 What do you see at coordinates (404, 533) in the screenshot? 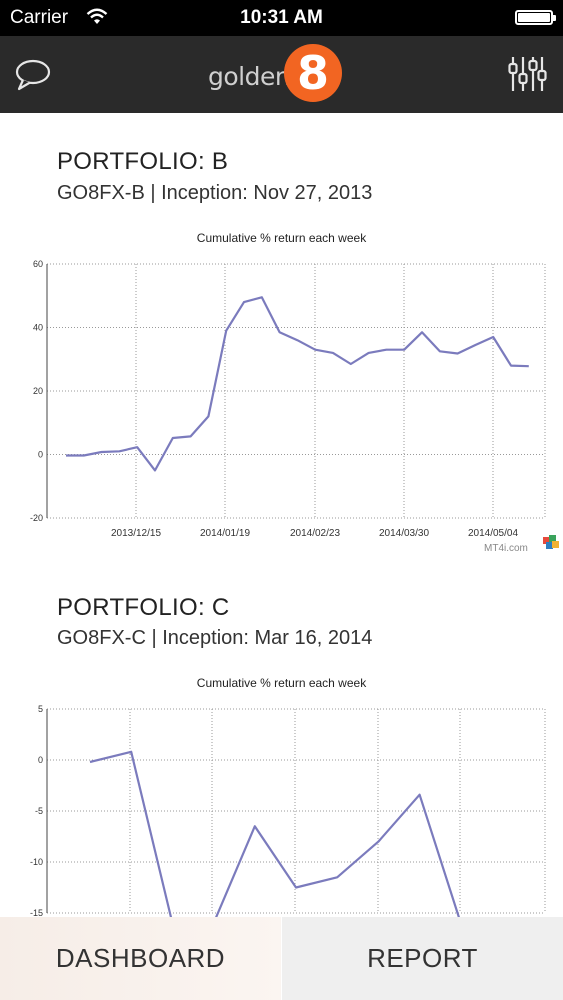
I see `x-tick-label: 2014/03/30` at bounding box center [404, 533].